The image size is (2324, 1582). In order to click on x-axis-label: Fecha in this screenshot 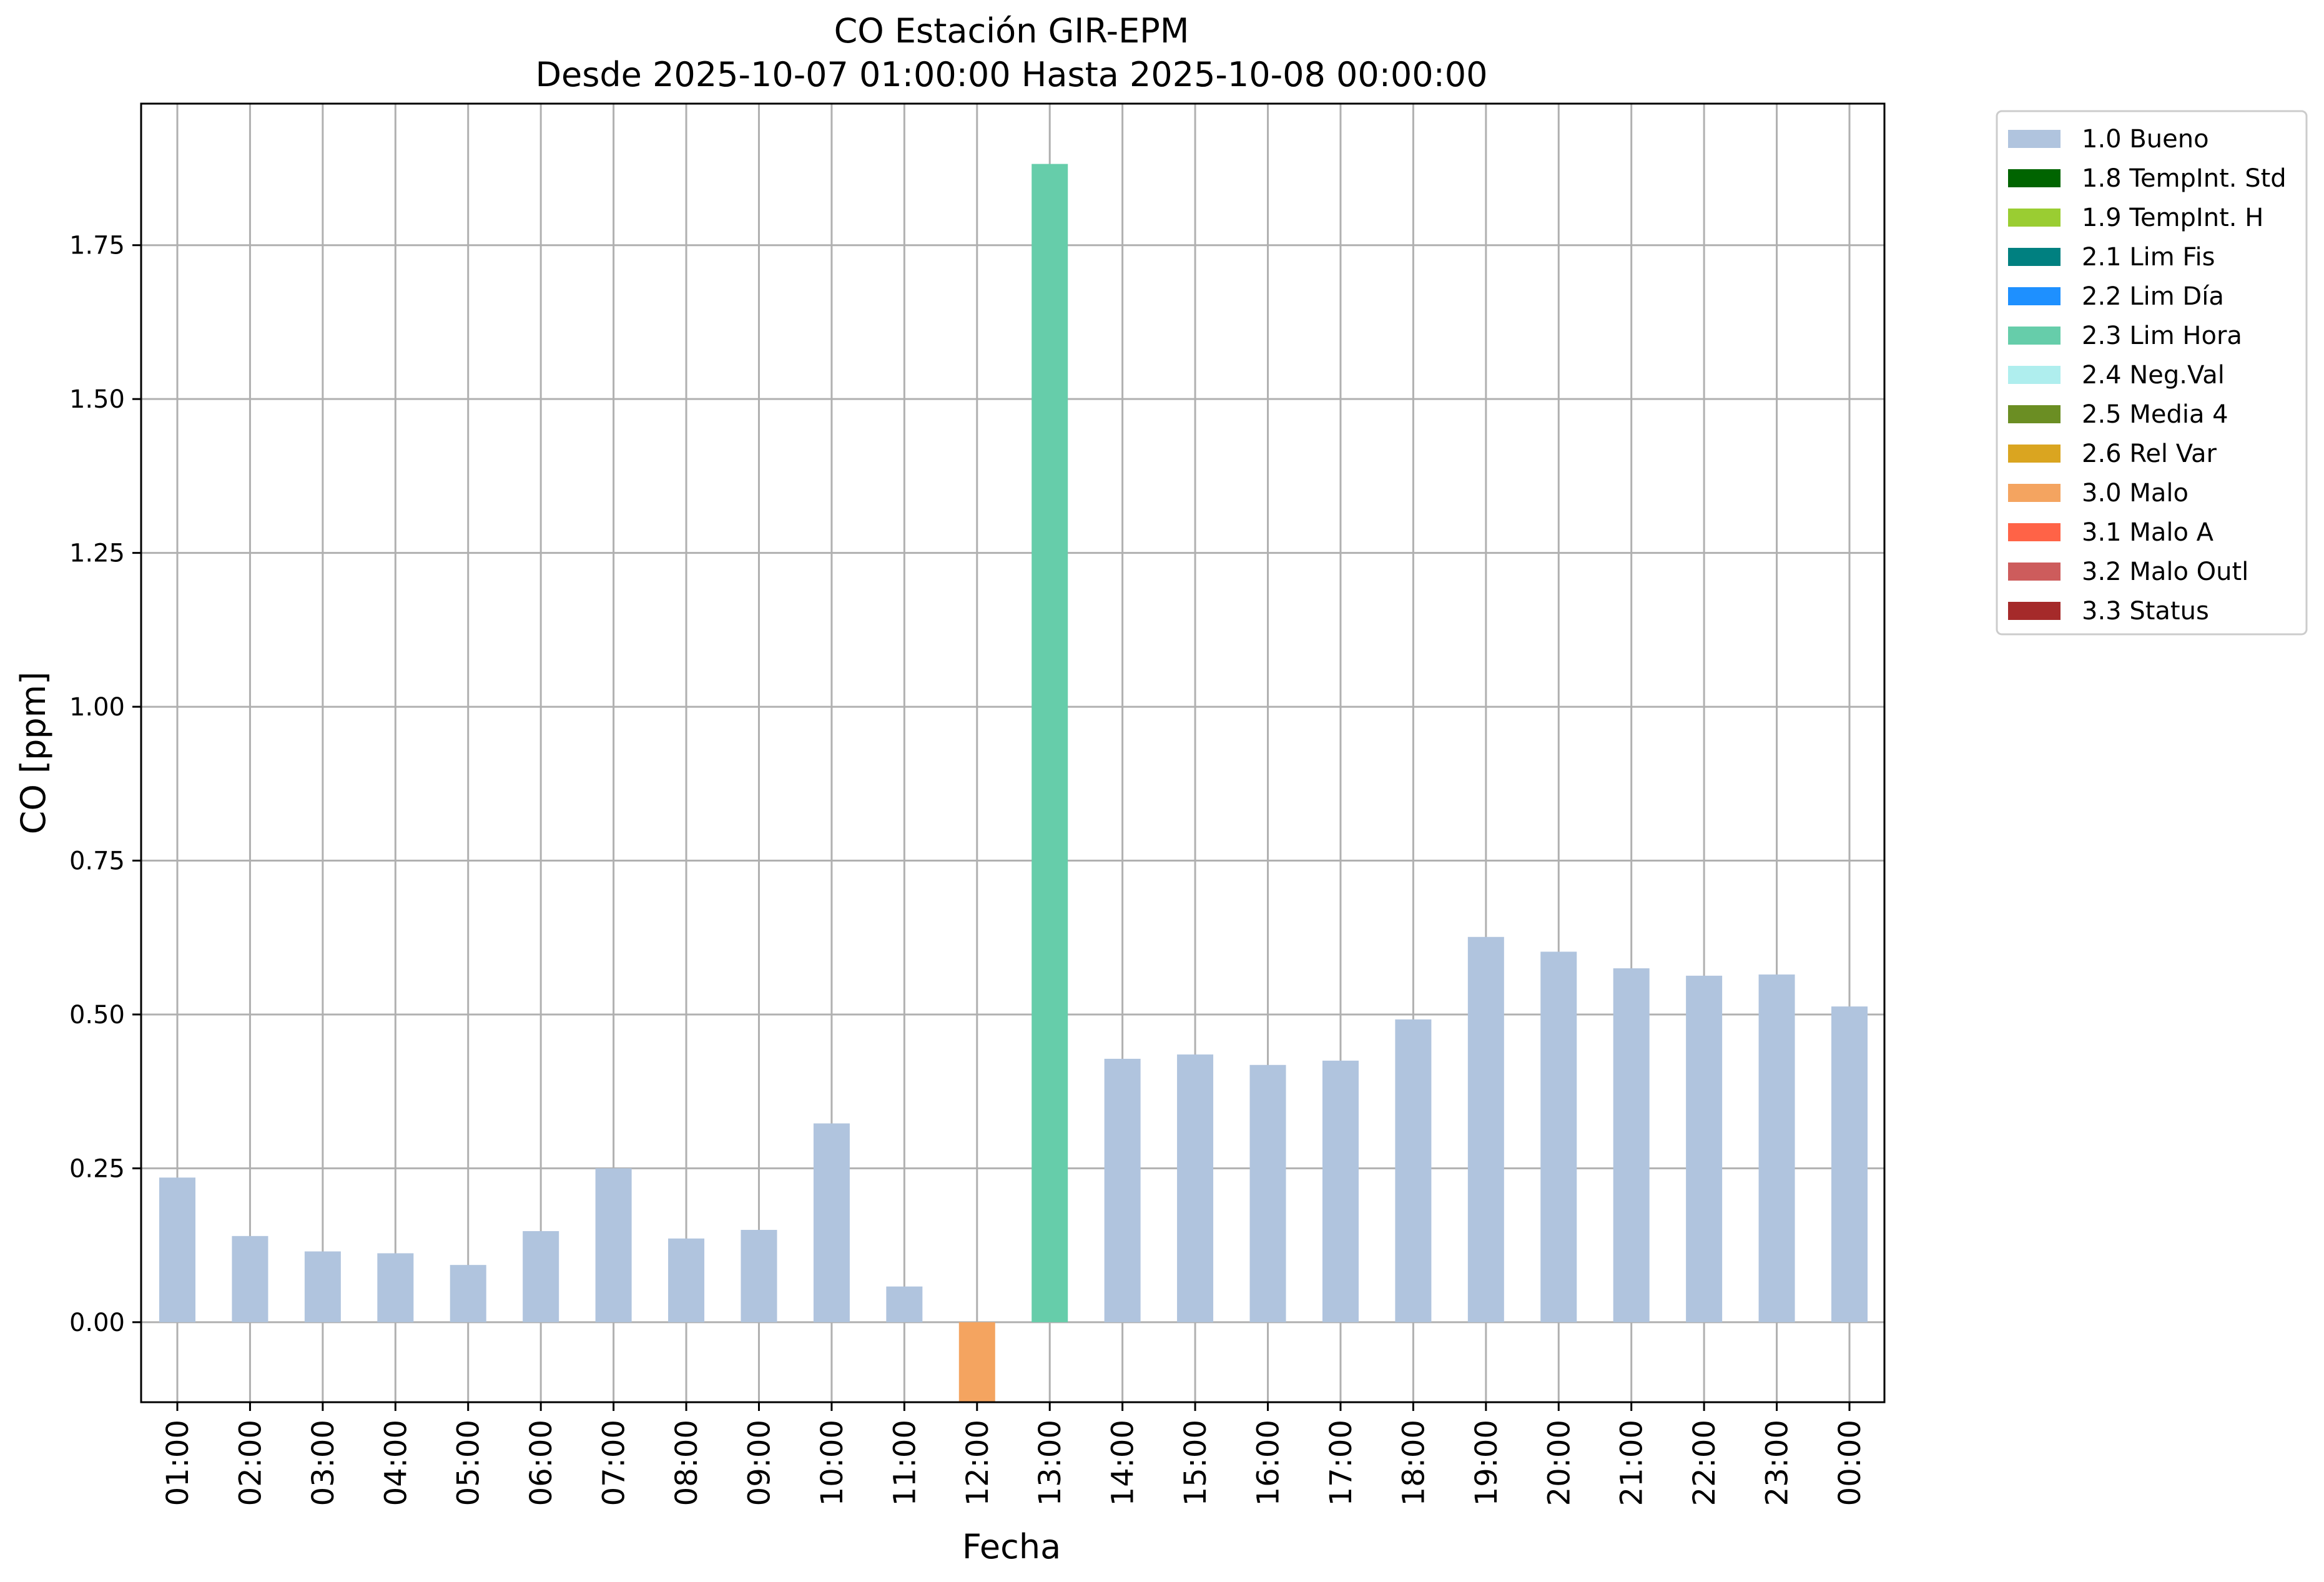, I will do `click(1011, 1546)`.